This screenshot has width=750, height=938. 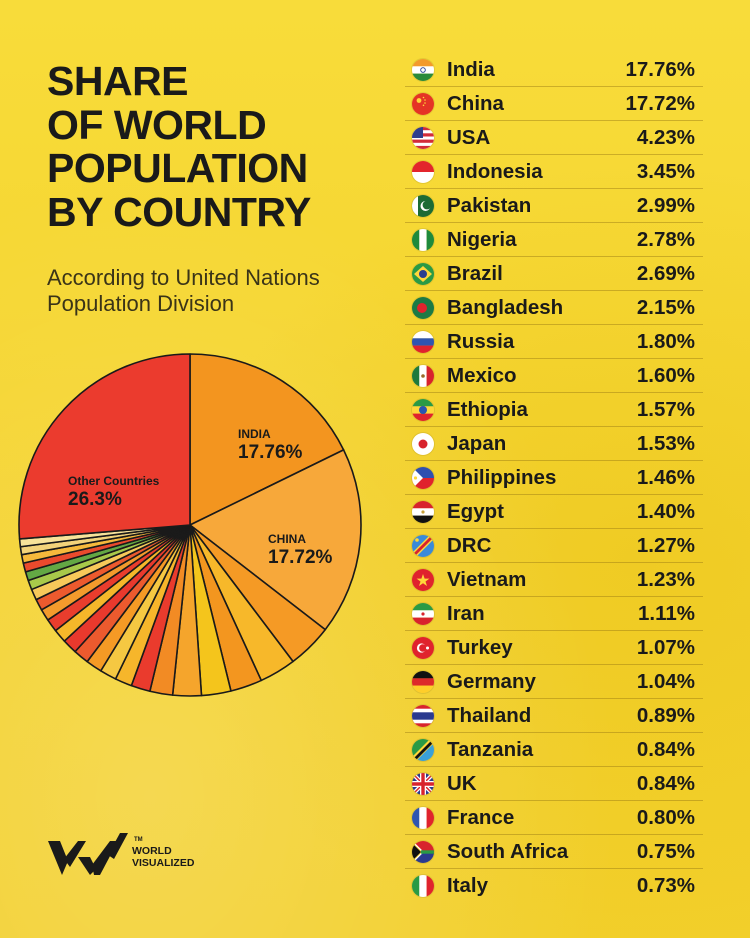 What do you see at coordinates (423, 341) in the screenshot?
I see `russia-flag-icon` at bounding box center [423, 341].